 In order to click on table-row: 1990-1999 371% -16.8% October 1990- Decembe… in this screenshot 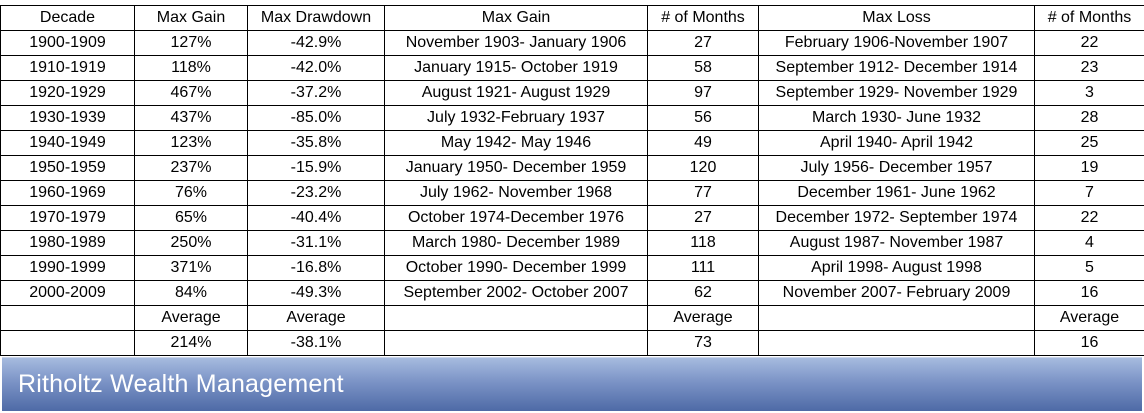, I will do `click(572, 268)`.